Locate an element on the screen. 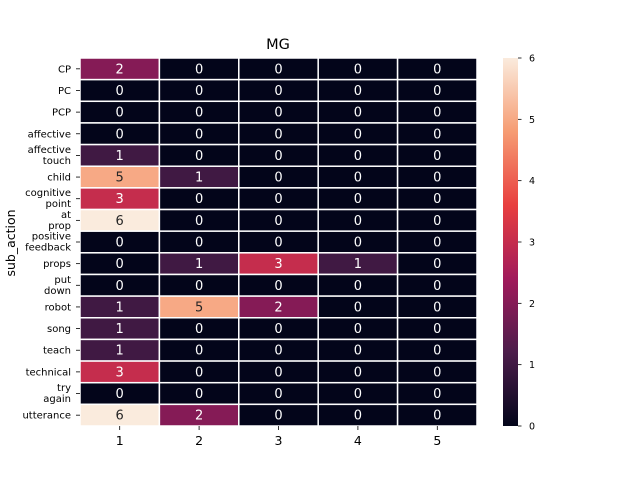  y-tick-label: affective is located at coordinates (49, 150).